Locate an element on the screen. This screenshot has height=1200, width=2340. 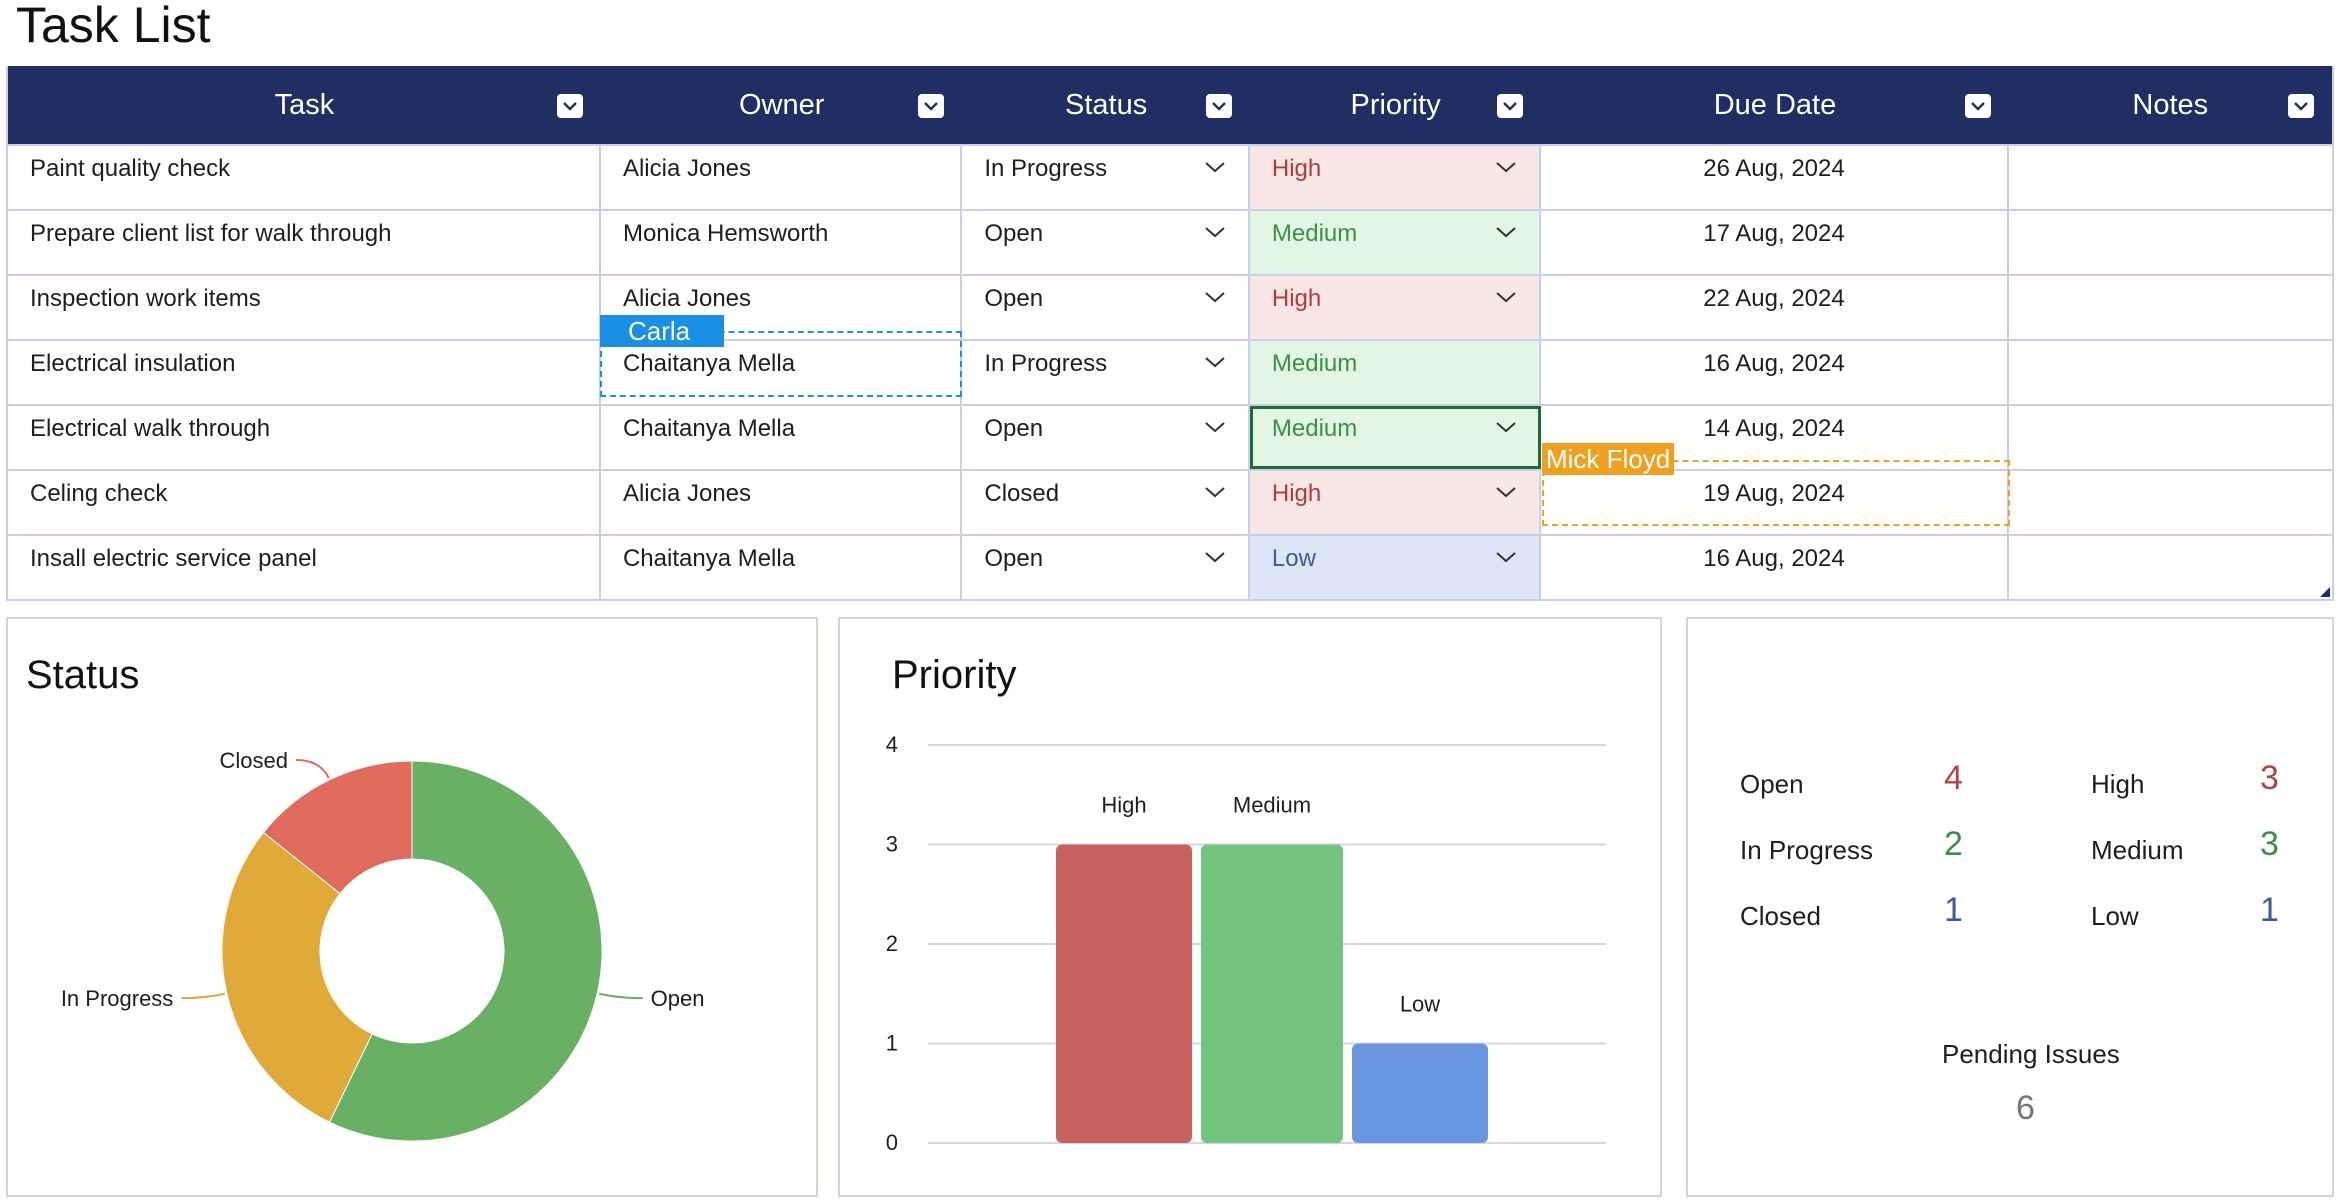
bar-label: Low is located at coordinates (1420, 1004).